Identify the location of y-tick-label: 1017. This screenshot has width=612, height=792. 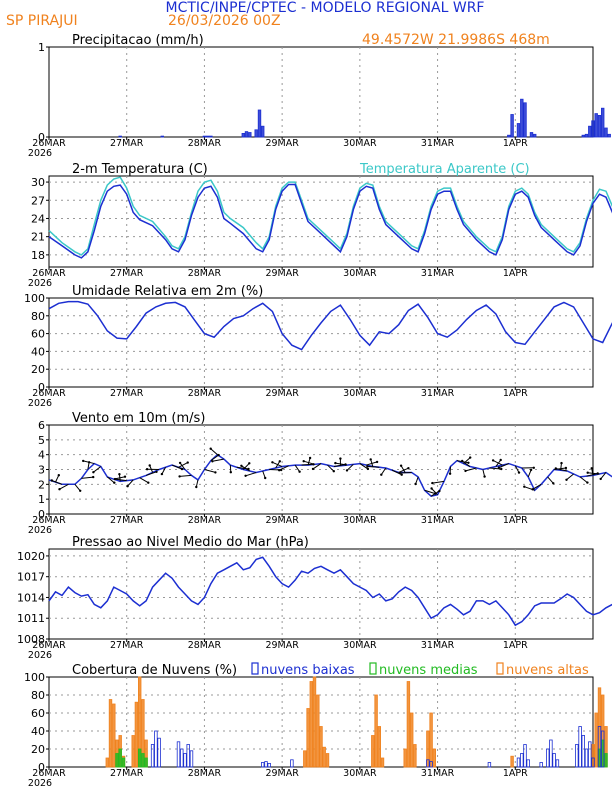
(31, 577).